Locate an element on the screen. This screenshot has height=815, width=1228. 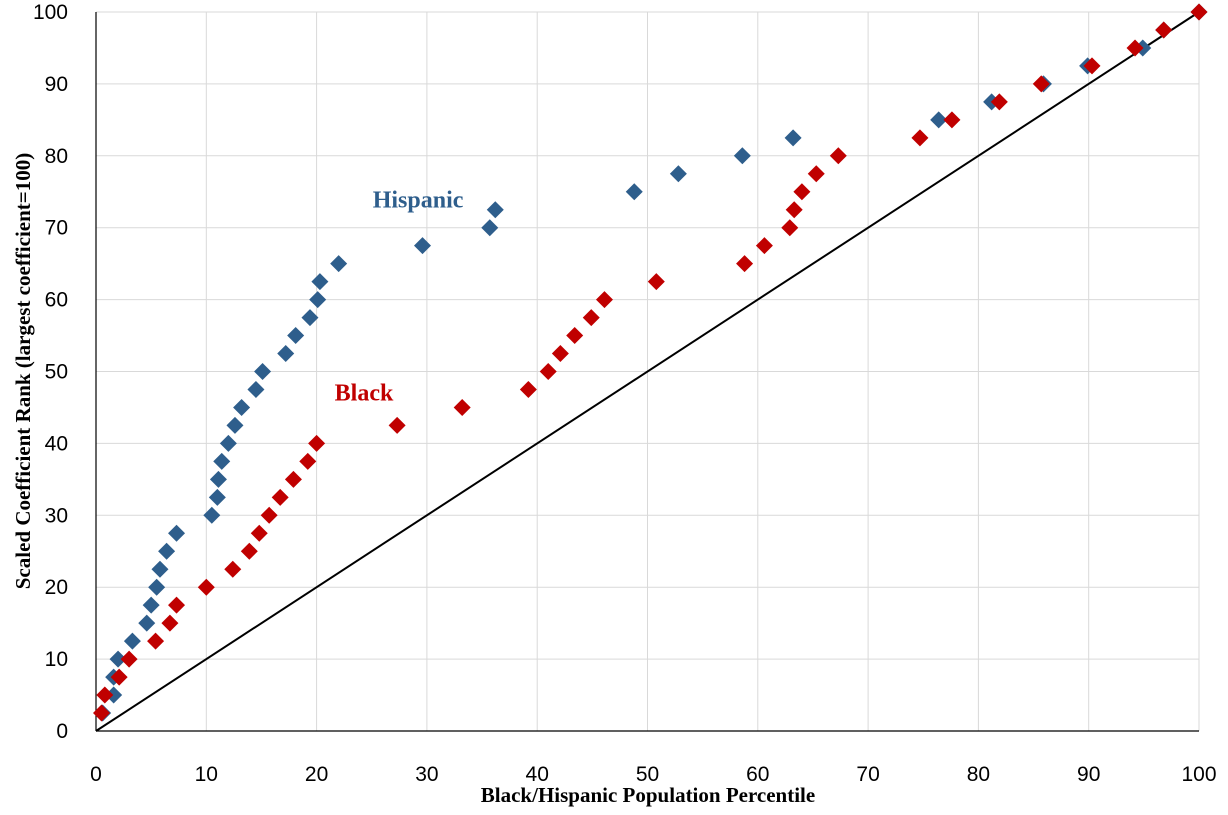
series-label-black: Black is located at coordinates (364, 393).